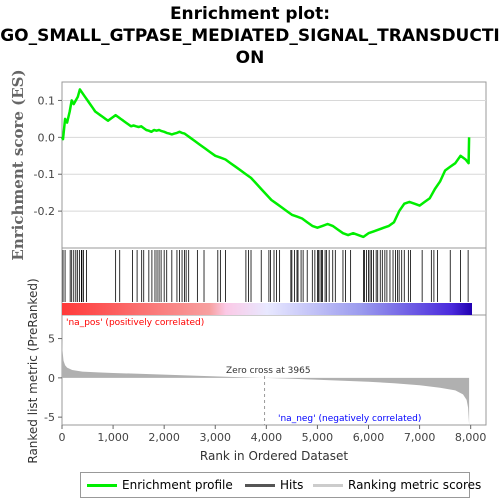 This screenshot has height=500, width=500. What do you see at coordinates (250, 14) in the screenshot?
I see `title-line-1: Enrichment plot:` at bounding box center [250, 14].